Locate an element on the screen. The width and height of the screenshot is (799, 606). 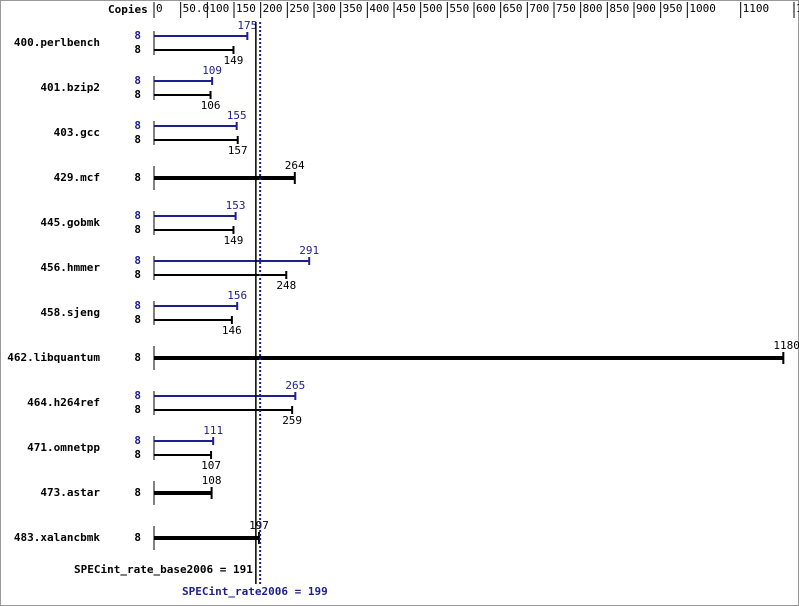
x-tick-label: 950 is located at coordinates (673, 8).